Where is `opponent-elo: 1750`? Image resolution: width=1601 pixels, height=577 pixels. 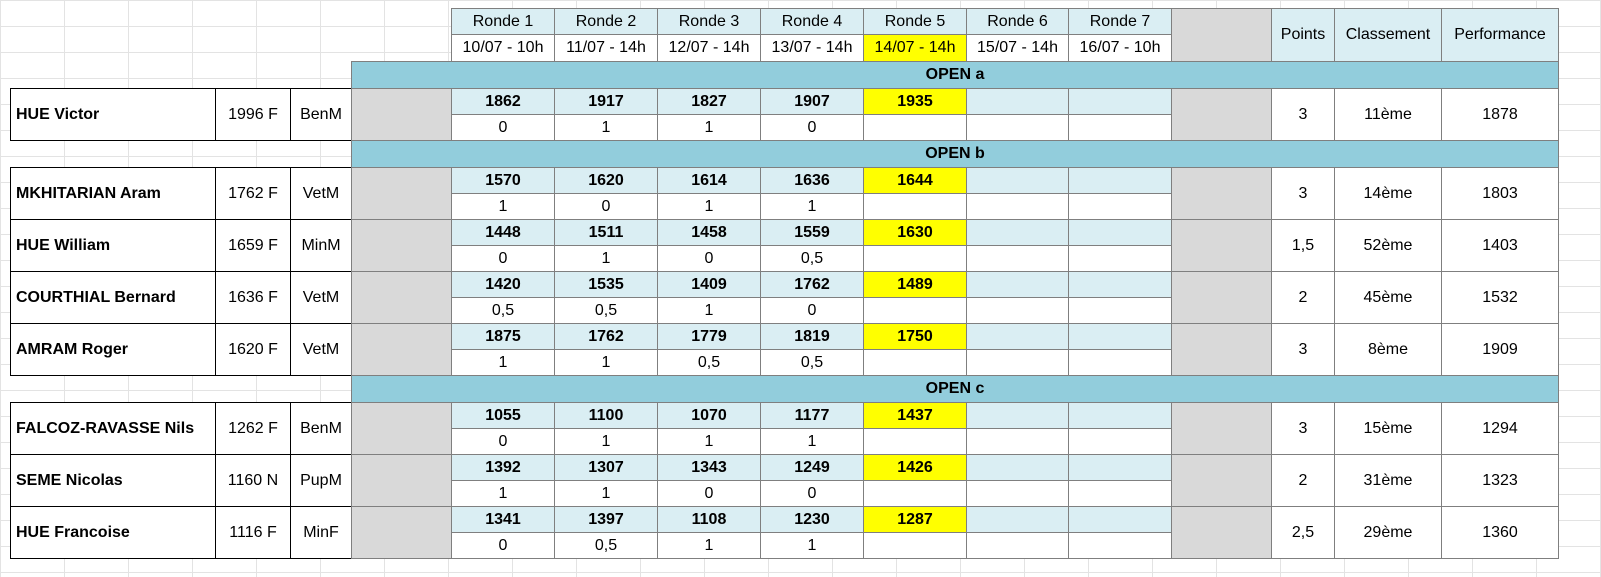
opponent-elo: 1750 is located at coordinates (915, 336).